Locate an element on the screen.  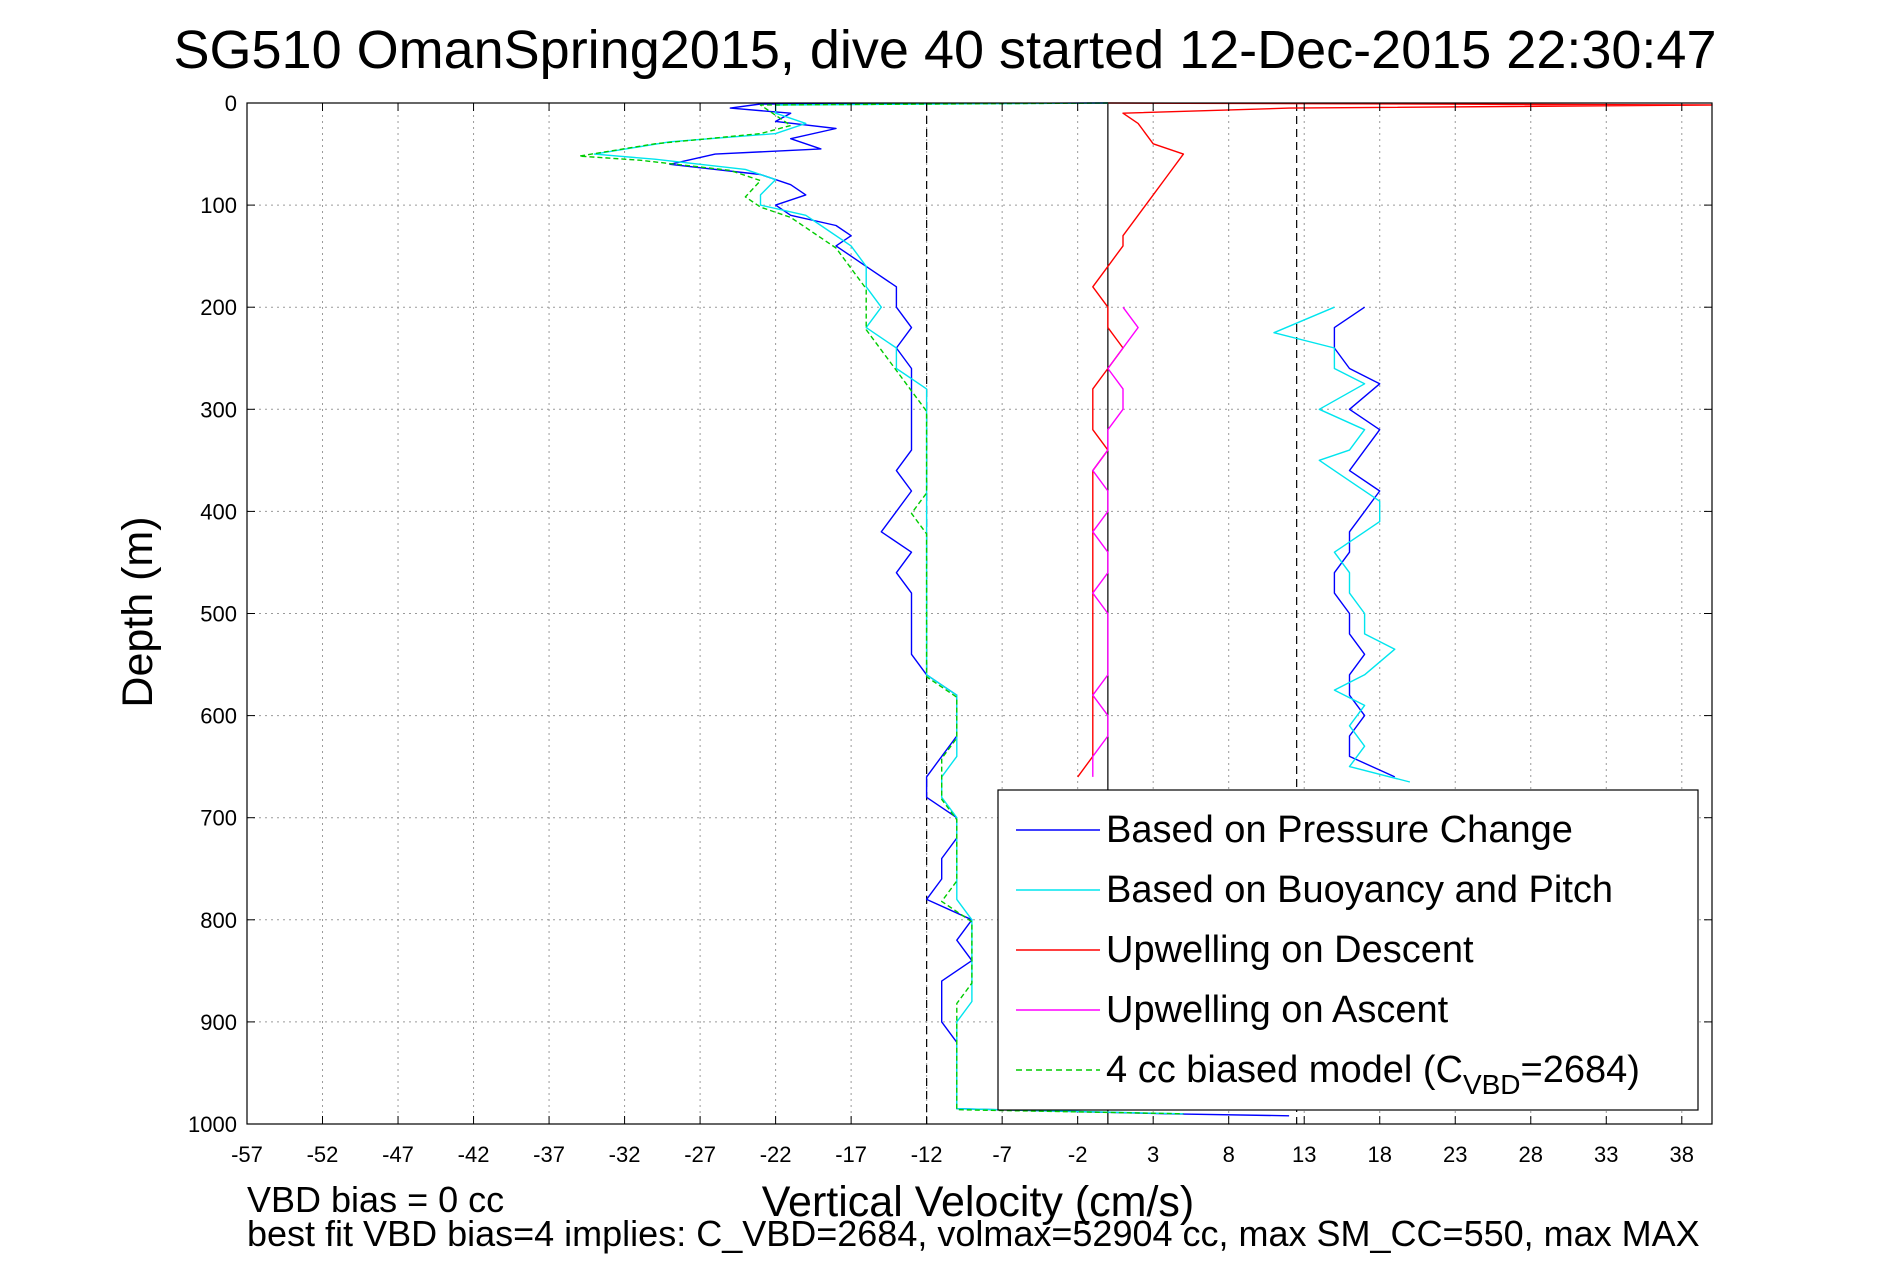
x-tick-label-5: -32 is located at coordinates (625, 1154).